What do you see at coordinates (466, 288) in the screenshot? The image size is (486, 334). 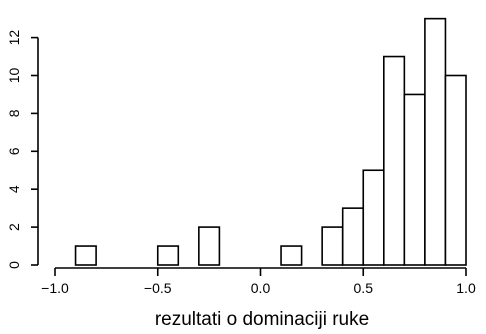 I see `x-tick-label: 1.0` at bounding box center [466, 288].